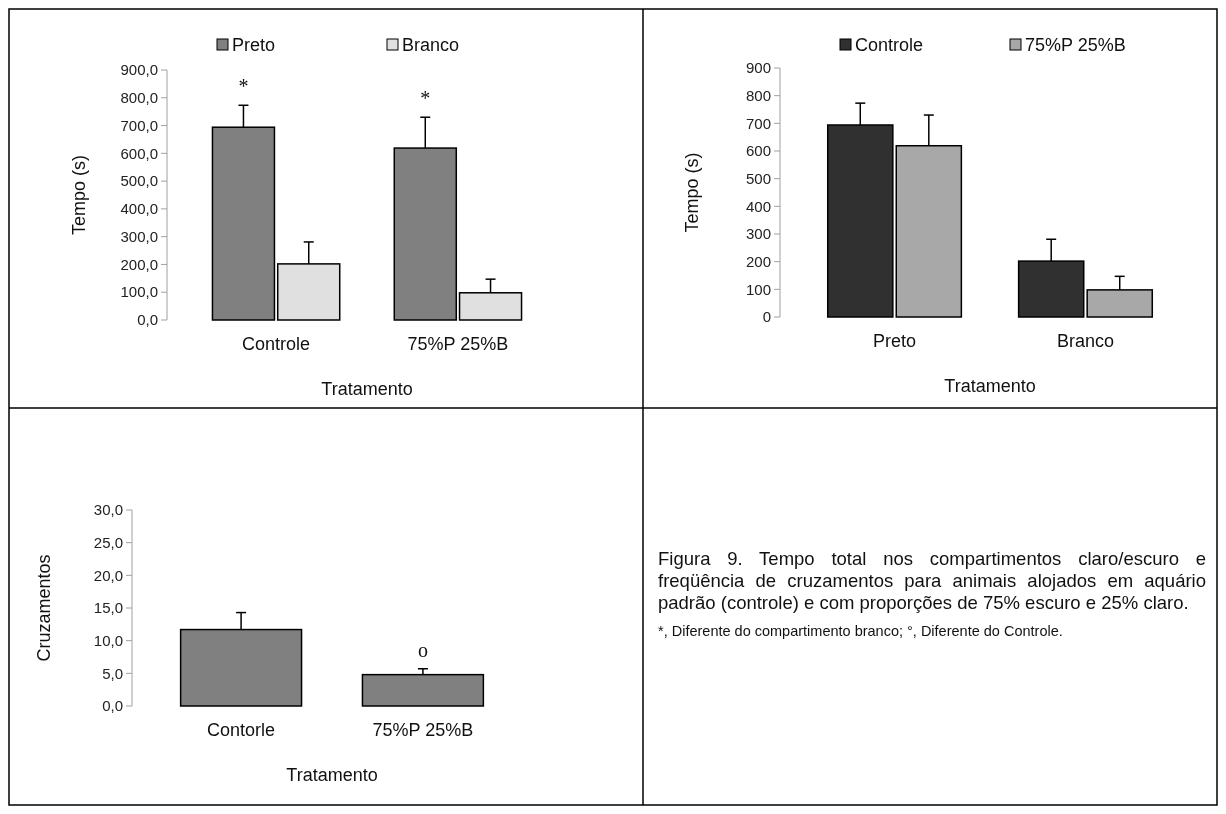 The image size is (1226, 814). I want to click on text: Figura 9. Tempo total nos compartimentos claro/escuro e freqüência de cruzamentos para animais alojados em aquário padrão (controle) e com proporções de 75% escuro e 25% claro., so click(932, 581).